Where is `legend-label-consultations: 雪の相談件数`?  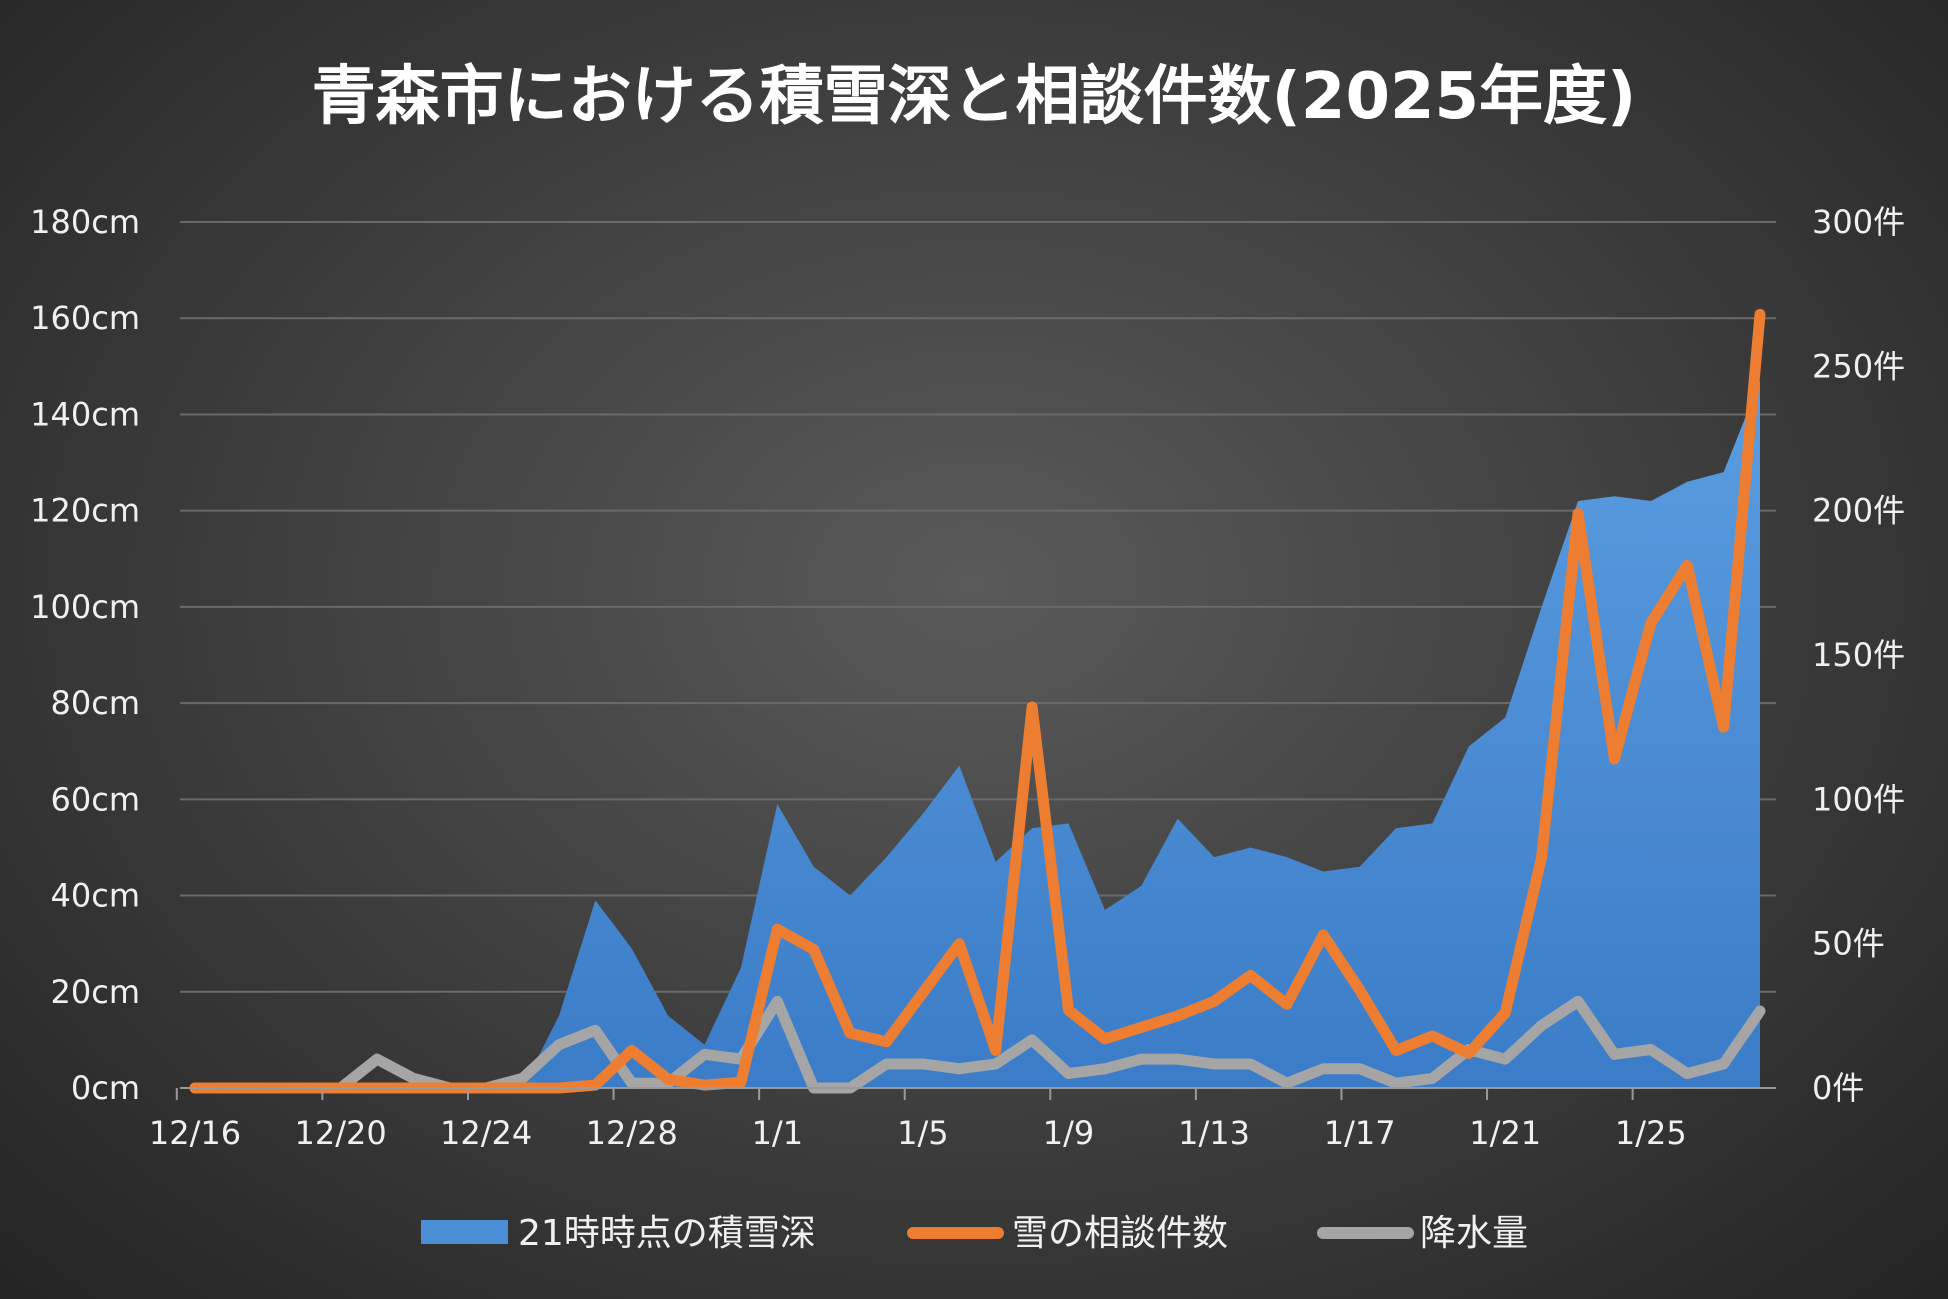
legend-label-consultations: 雪の相談件数 is located at coordinates (1120, 1233).